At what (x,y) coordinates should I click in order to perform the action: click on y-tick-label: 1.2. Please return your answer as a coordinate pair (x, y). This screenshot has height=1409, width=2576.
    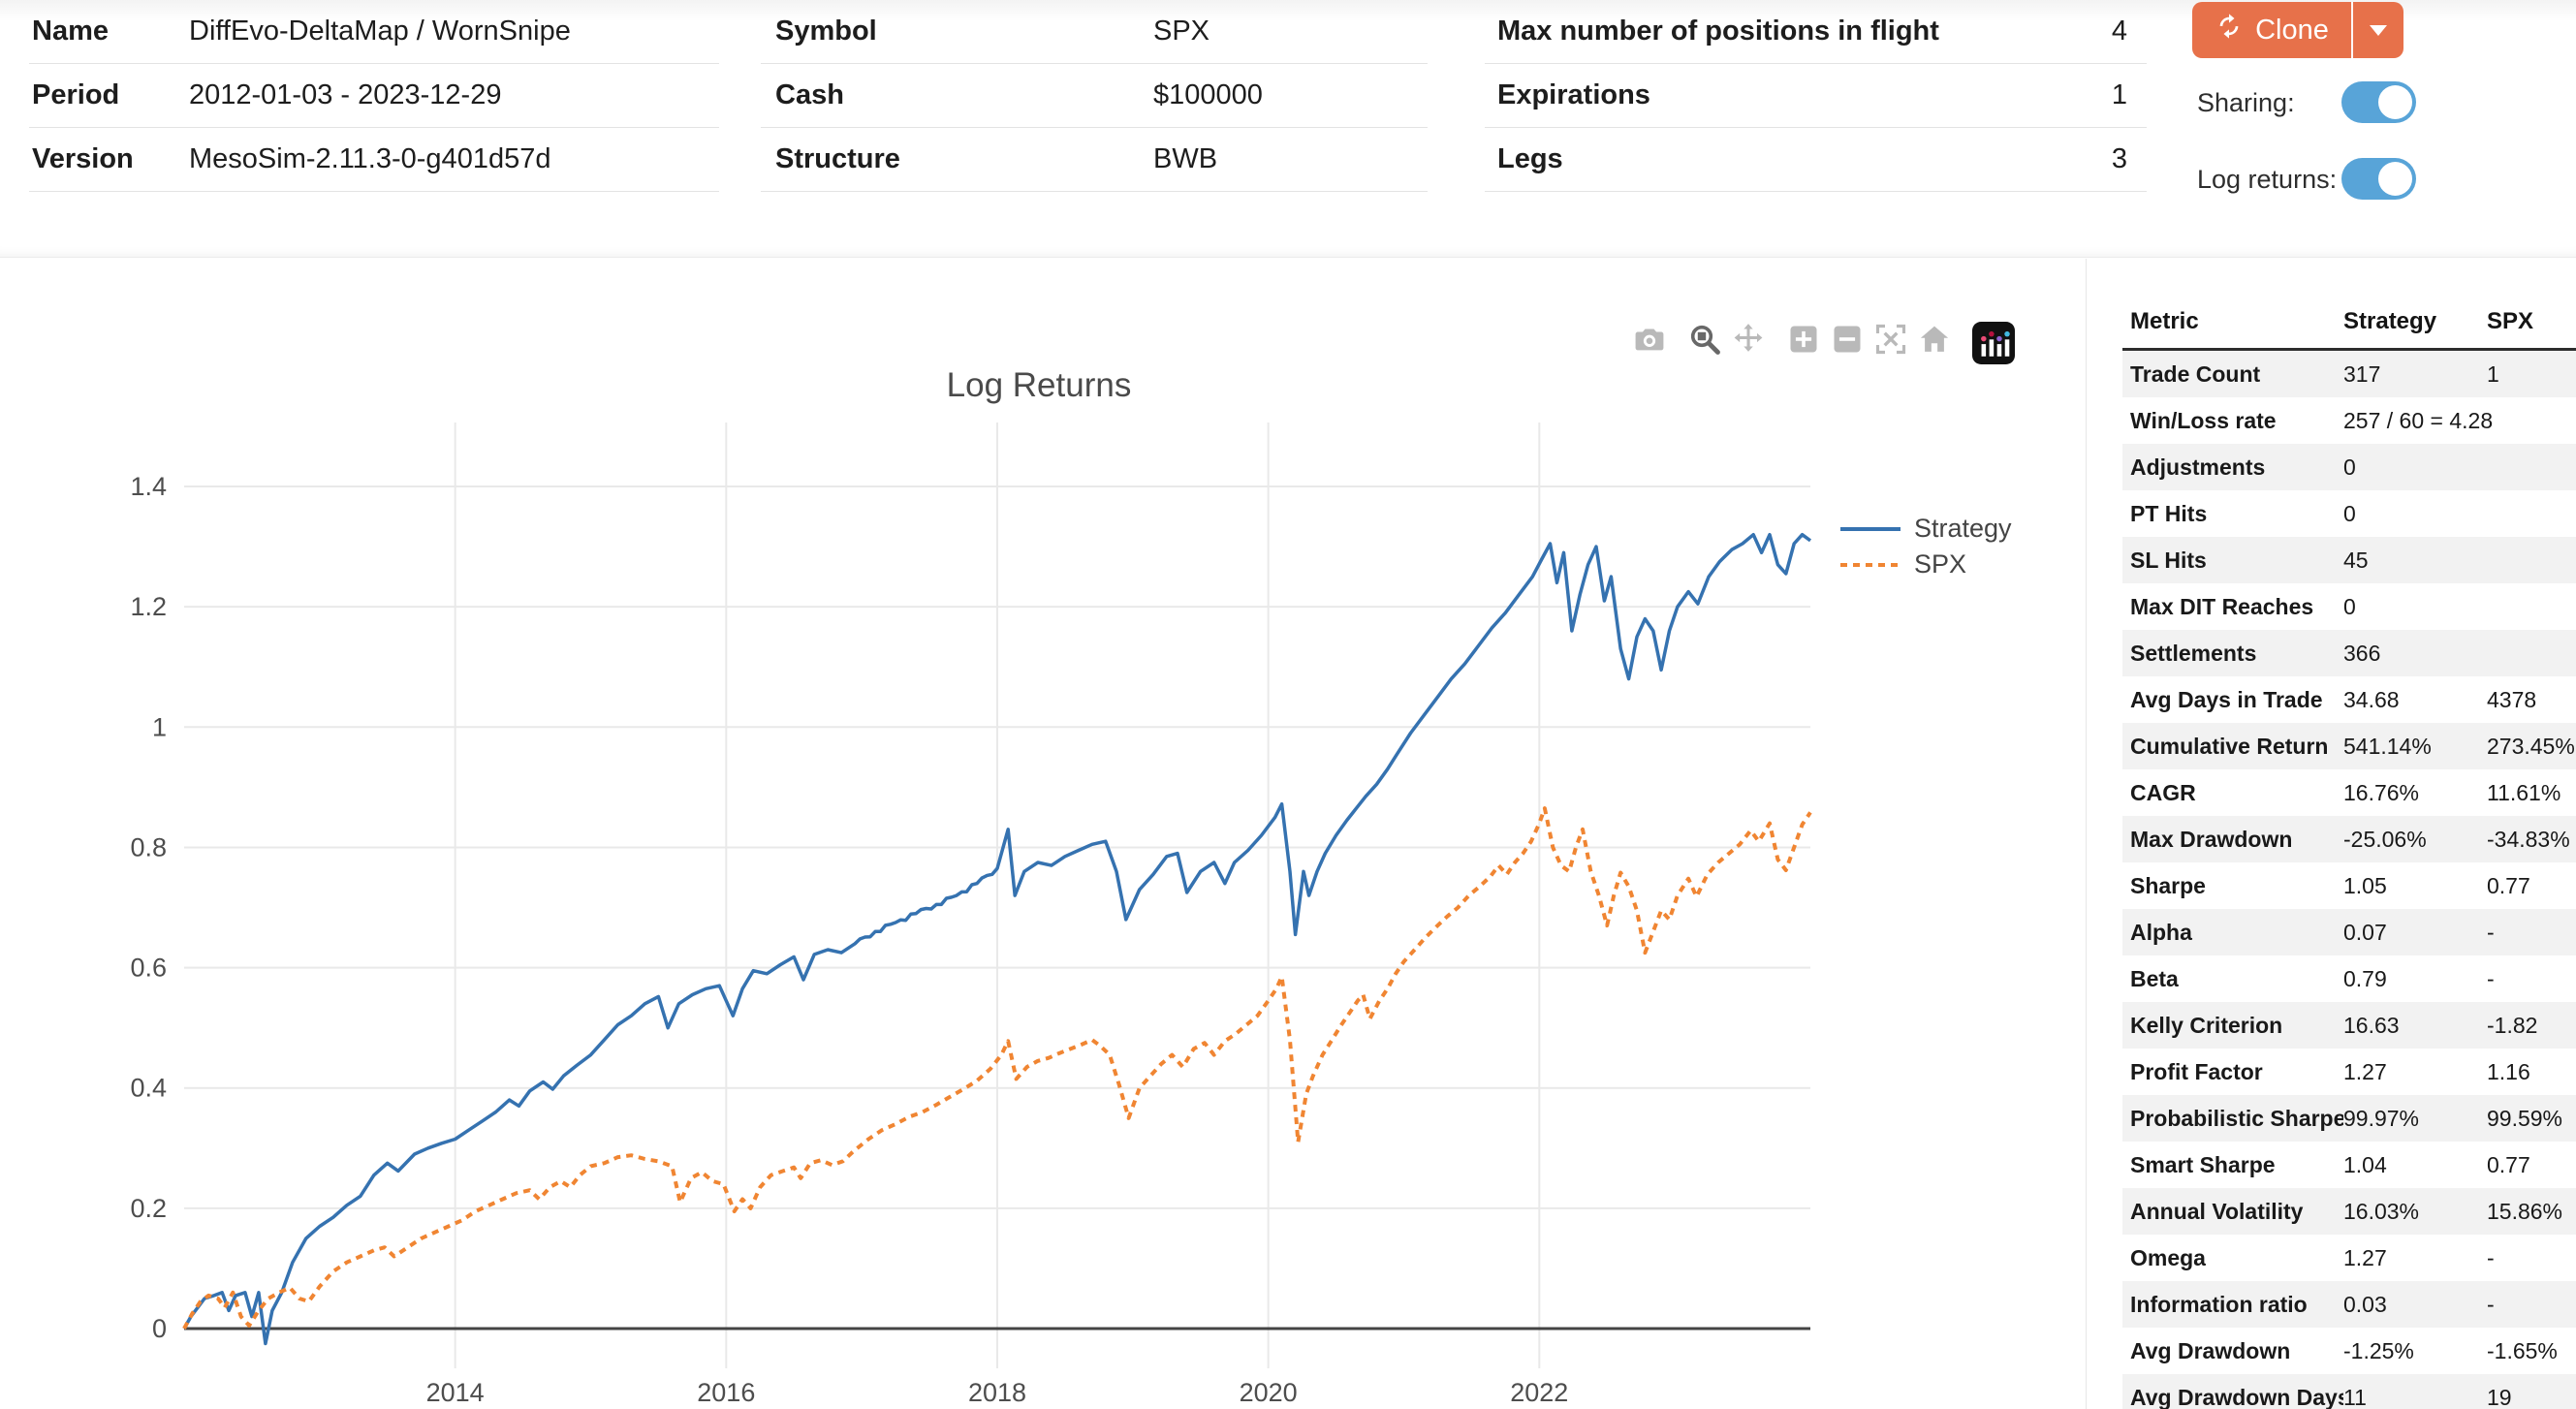
    Looking at the image, I should click on (148, 606).